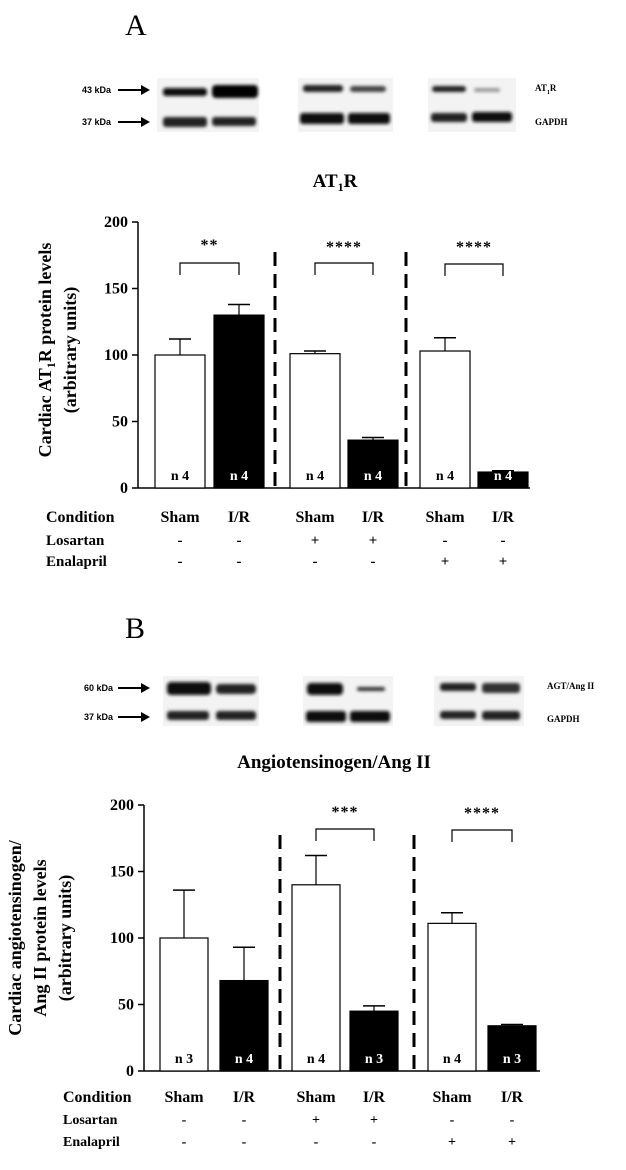 This screenshot has width=626, height=1170. I want to click on y-axis-label: Cardiac angiotensinogen/, so click(15, 937).